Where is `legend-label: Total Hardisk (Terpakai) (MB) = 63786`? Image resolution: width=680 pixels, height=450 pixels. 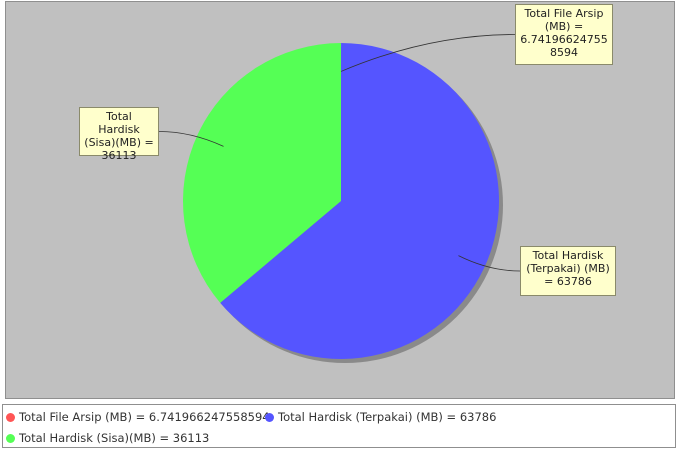
legend-label: Total Hardisk (Terpakai) (MB) = 63786 is located at coordinates (387, 417).